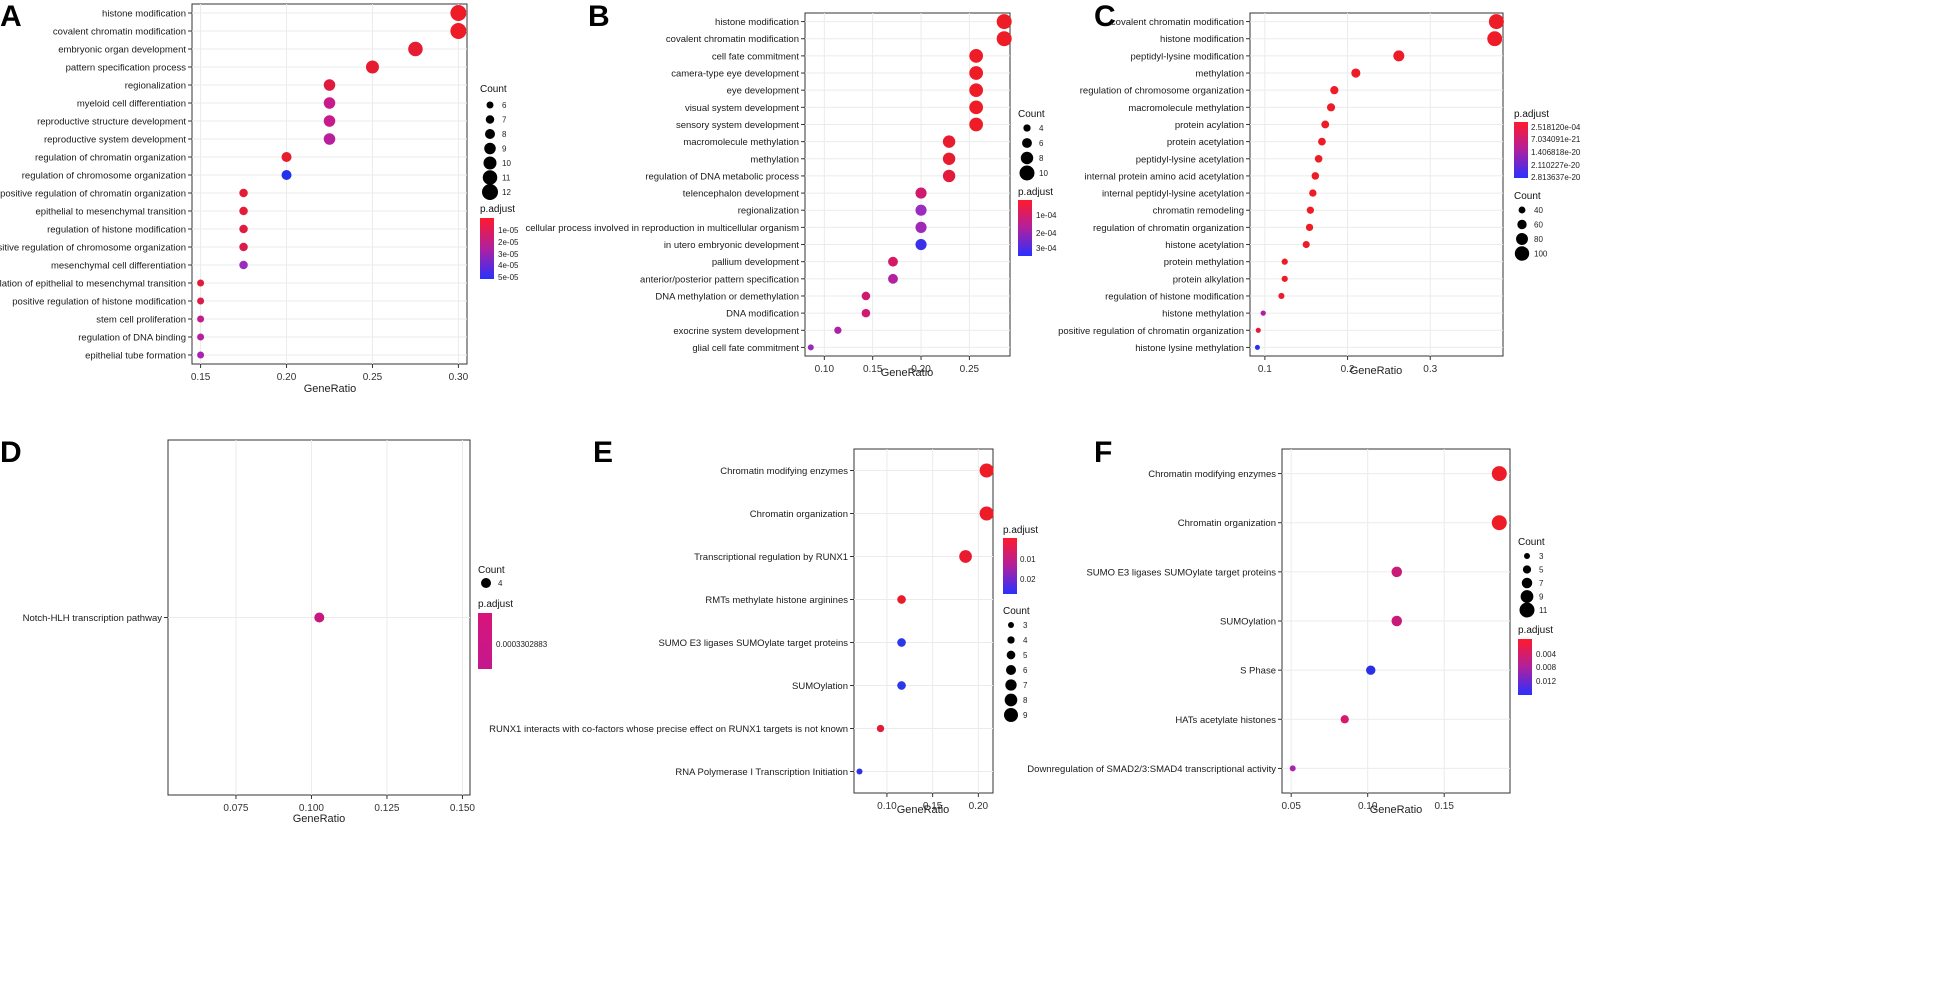 This screenshot has width=1950, height=1006. I want to click on panel-label-B: B, so click(599, 16).